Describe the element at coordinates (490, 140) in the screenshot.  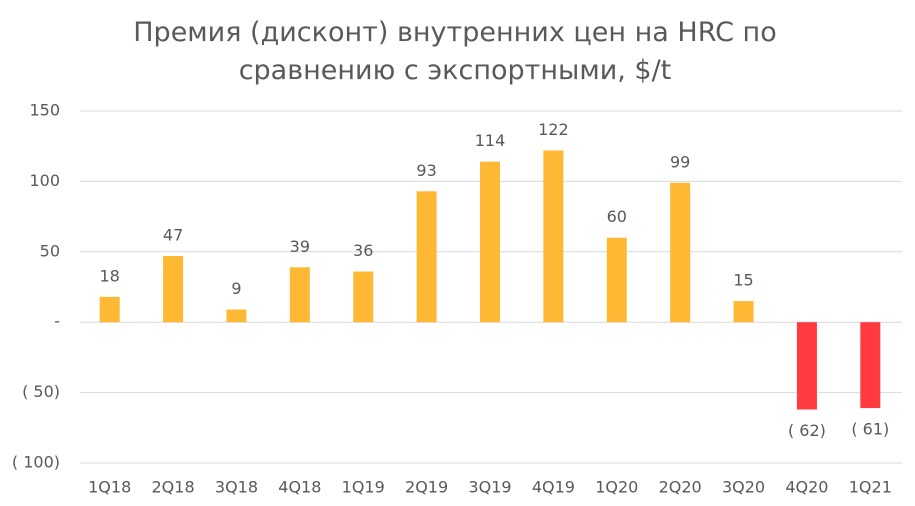
I see `data-label: 114` at that location.